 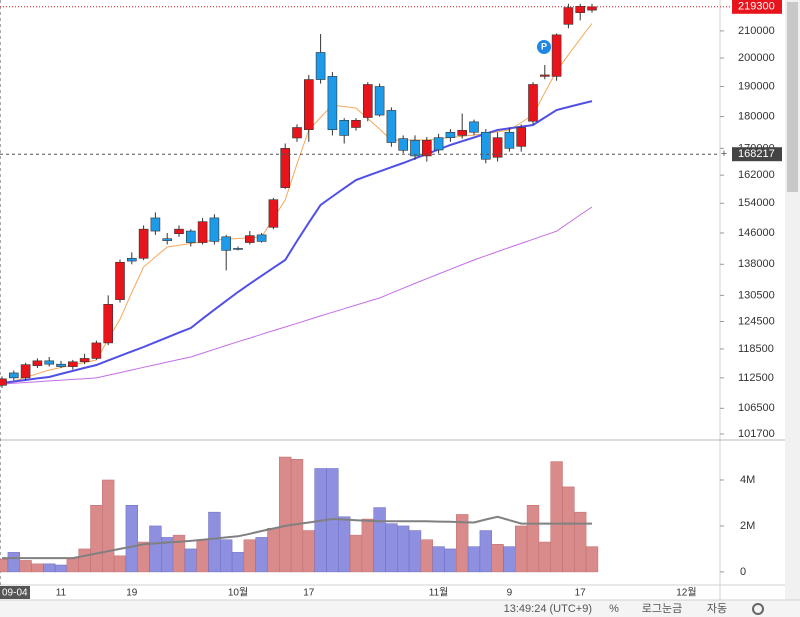 I want to click on x-tick-label: 11, so click(x=61, y=593).